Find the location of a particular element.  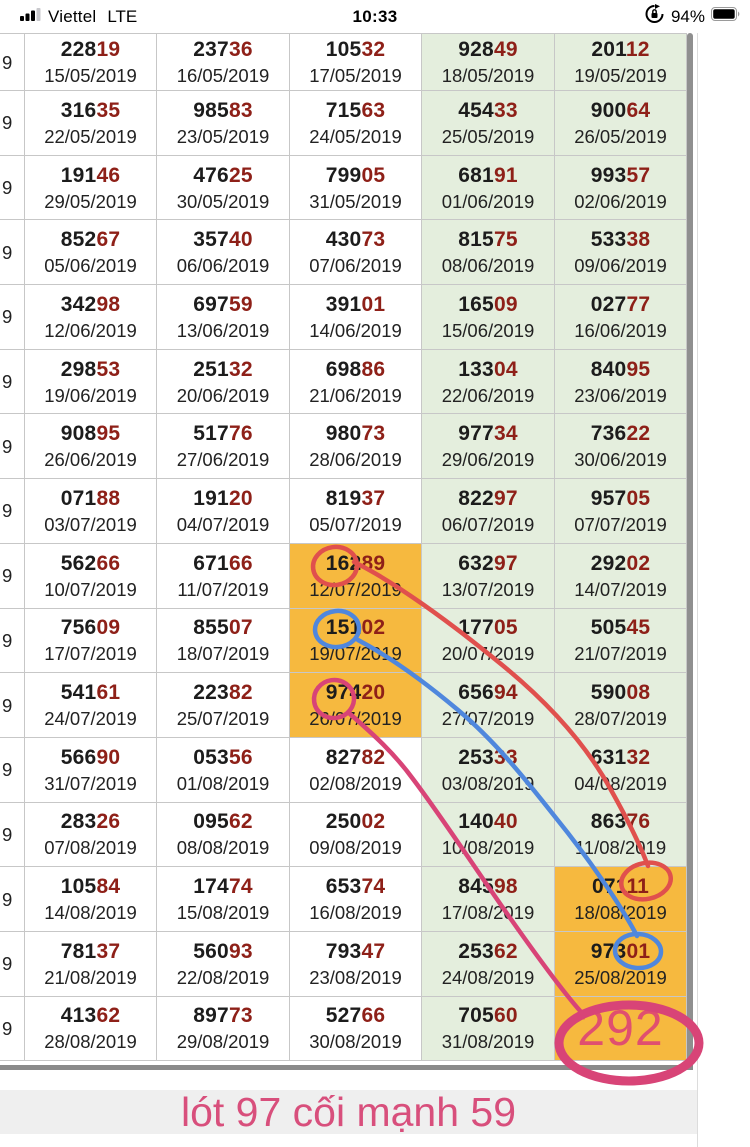

result-cell: 90064 26/05/2019 is located at coordinates (620, 123).